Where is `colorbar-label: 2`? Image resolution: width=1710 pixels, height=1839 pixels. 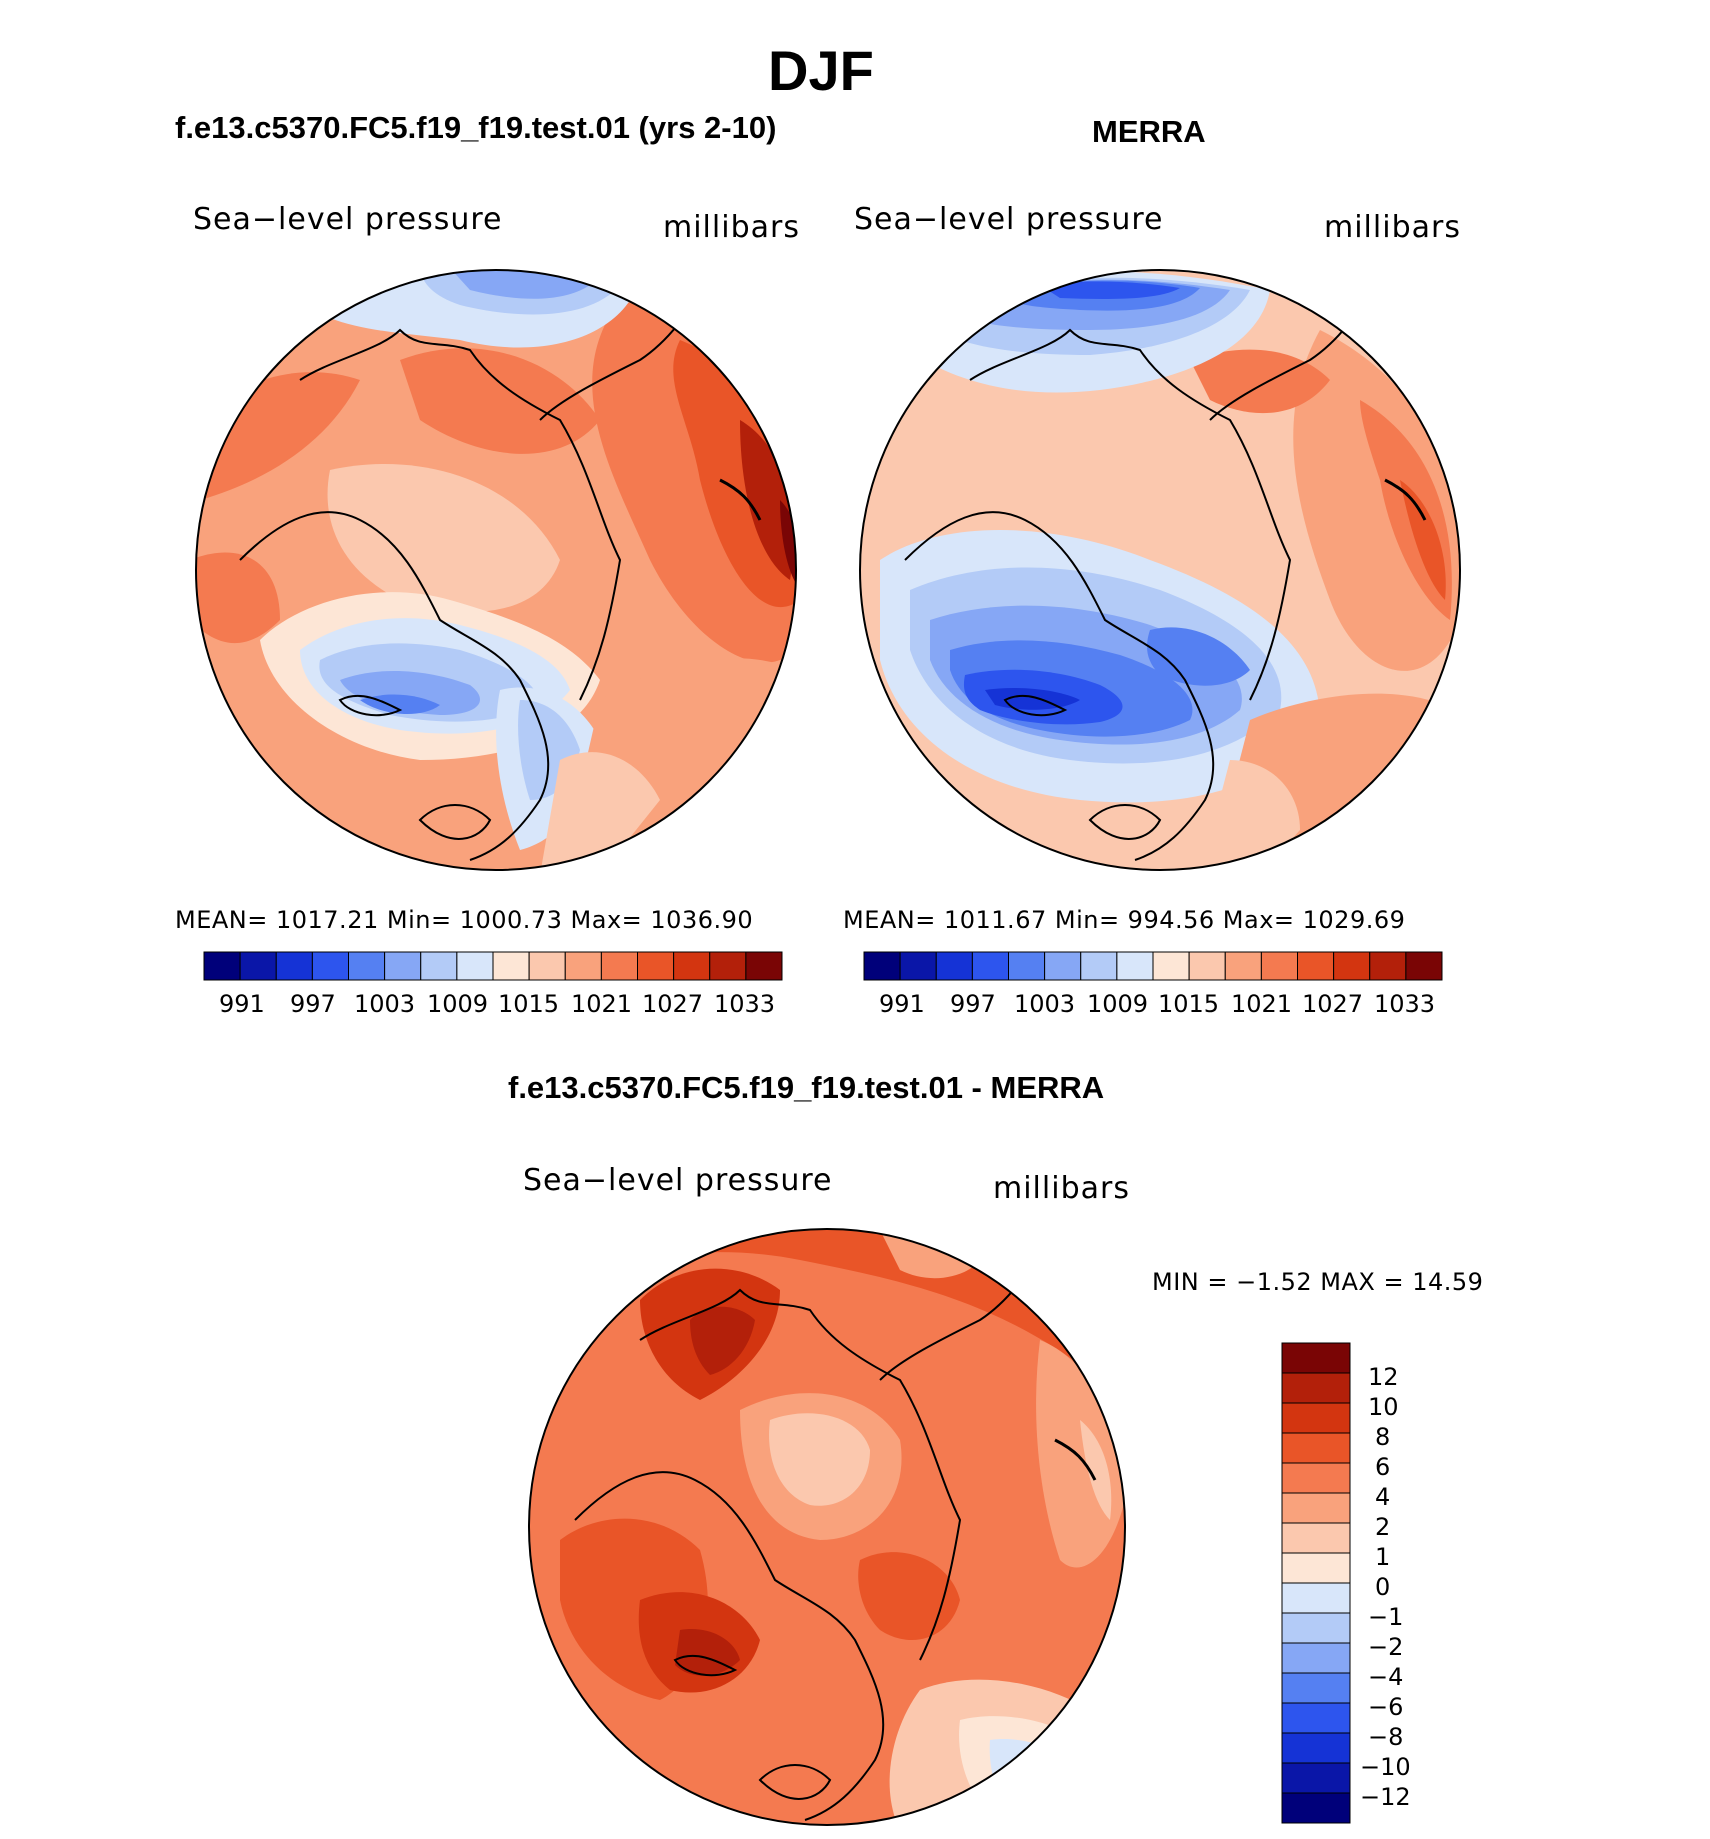
colorbar-label: 2 is located at coordinates (1383, 1527).